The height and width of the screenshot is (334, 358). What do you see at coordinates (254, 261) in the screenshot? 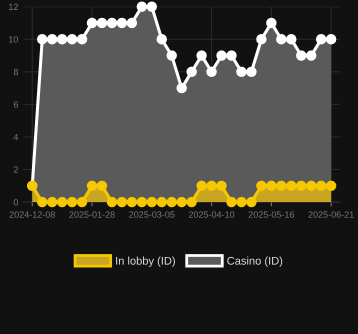
I see `legend-label: Casino (ID)` at bounding box center [254, 261].